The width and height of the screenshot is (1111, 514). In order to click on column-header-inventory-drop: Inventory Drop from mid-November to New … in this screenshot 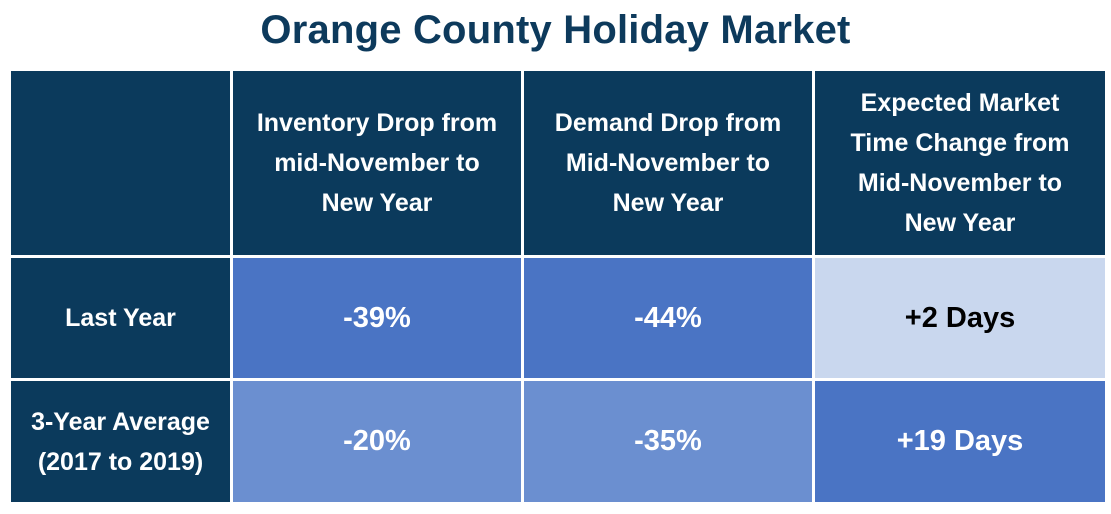, I will do `click(377, 163)`.